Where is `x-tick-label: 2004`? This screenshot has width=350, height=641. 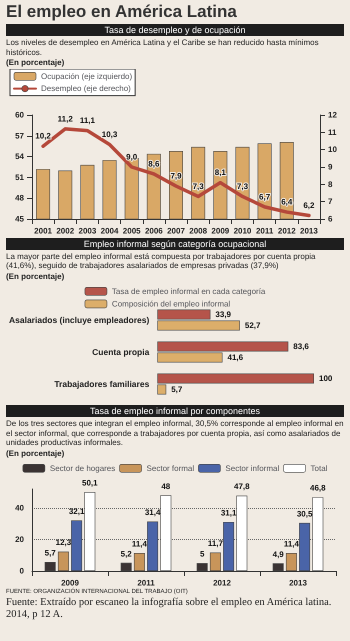 x-tick-label: 2004 is located at coordinates (109, 230).